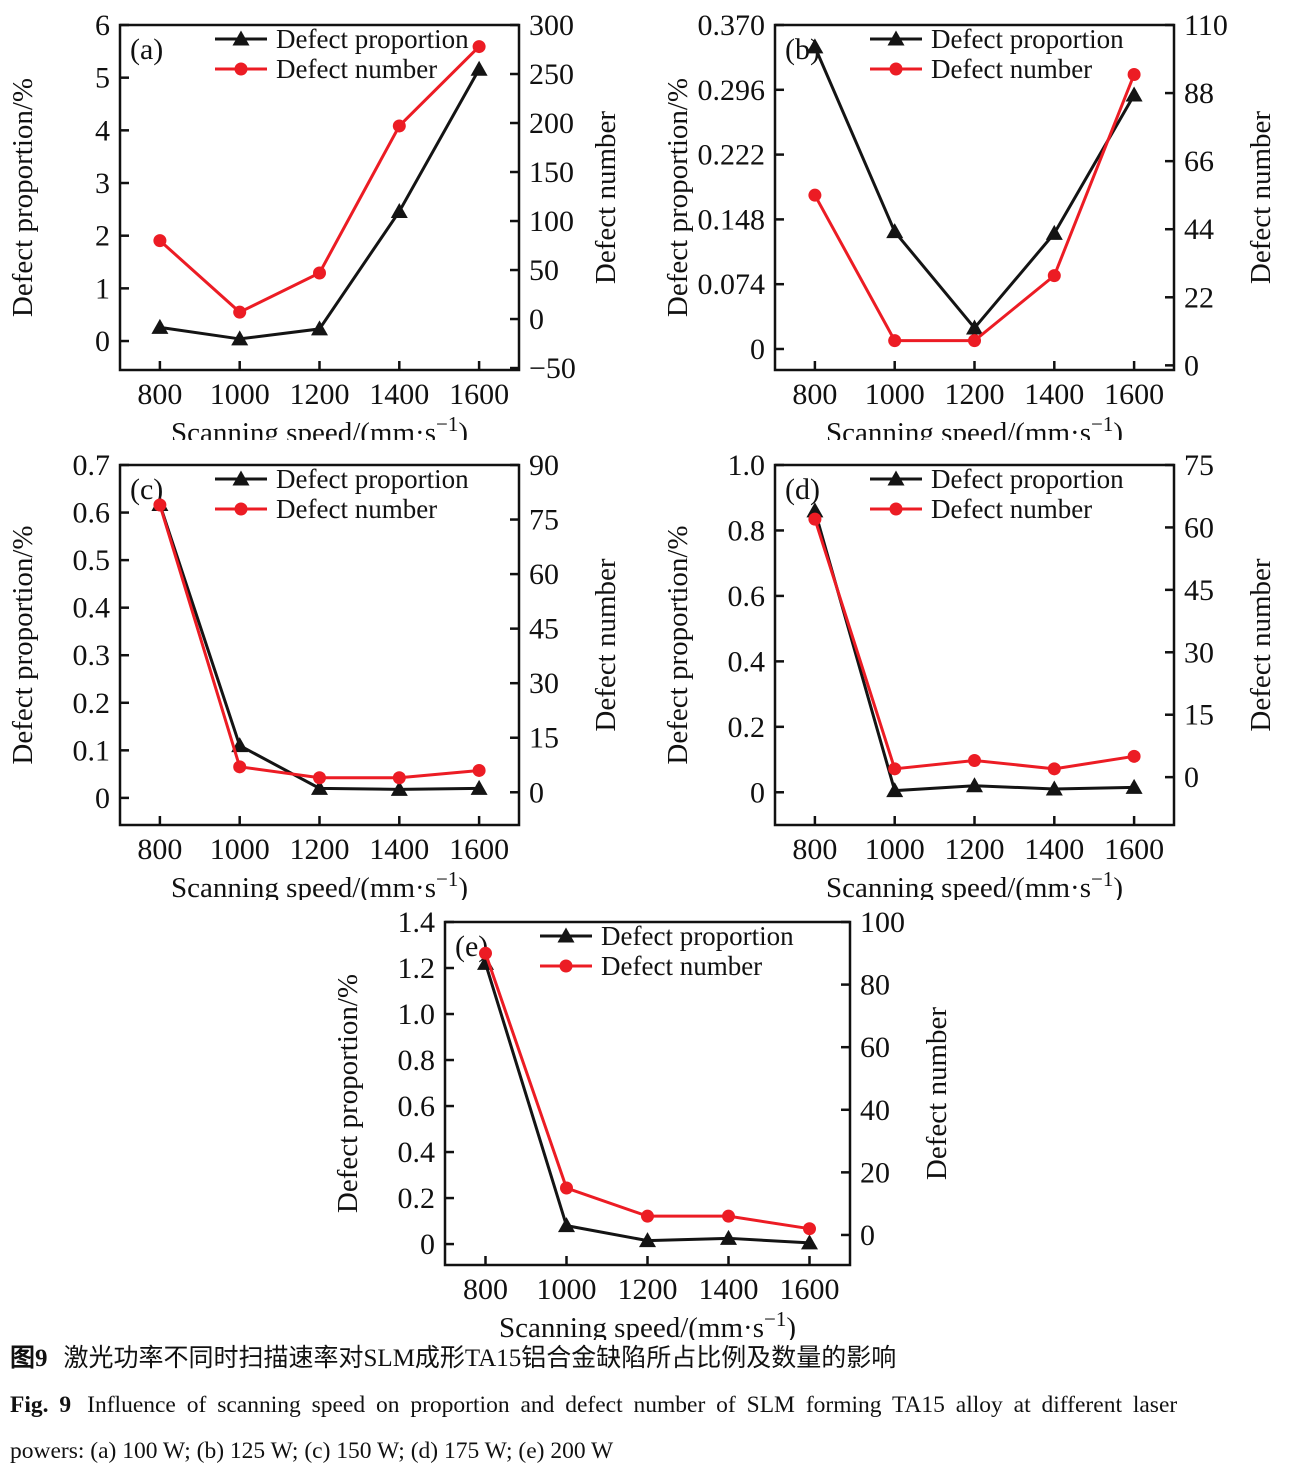 The height and width of the screenshot is (1474, 1309). Describe the element at coordinates (92, 655) in the screenshot. I see `y-left-tick-label: 0.3` at that location.